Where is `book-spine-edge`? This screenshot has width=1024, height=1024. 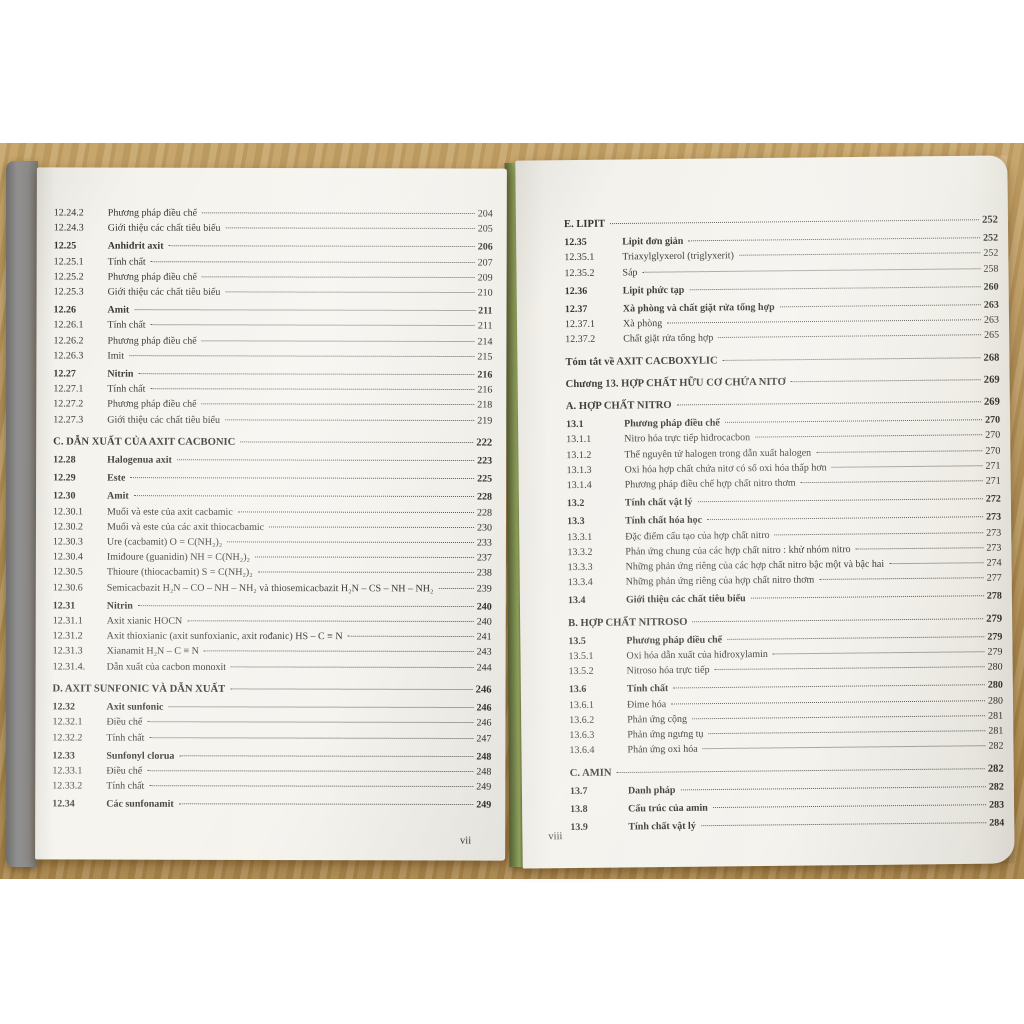 book-spine-edge is located at coordinates (22, 514).